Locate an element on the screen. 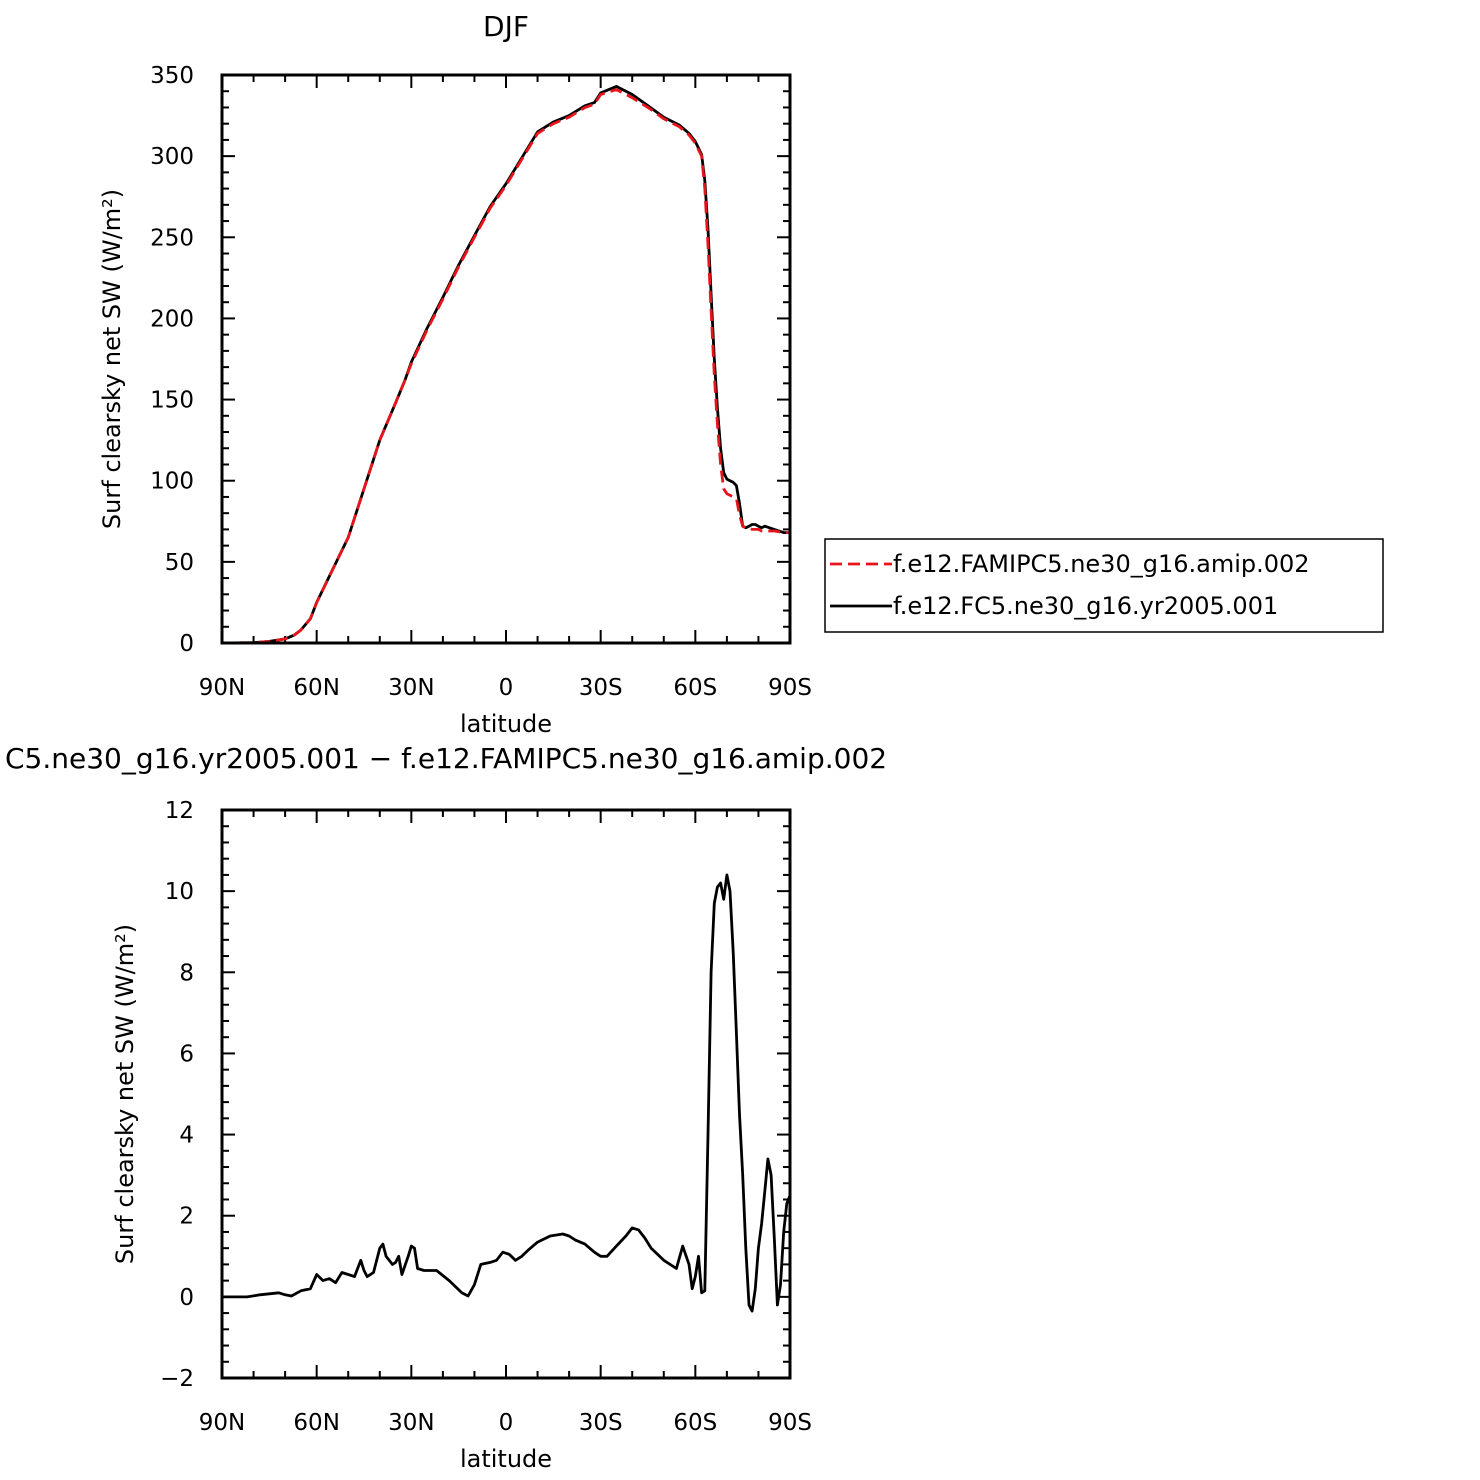 This screenshot has height=1480, width=1480. y-tick-label: 250 is located at coordinates (172, 238).